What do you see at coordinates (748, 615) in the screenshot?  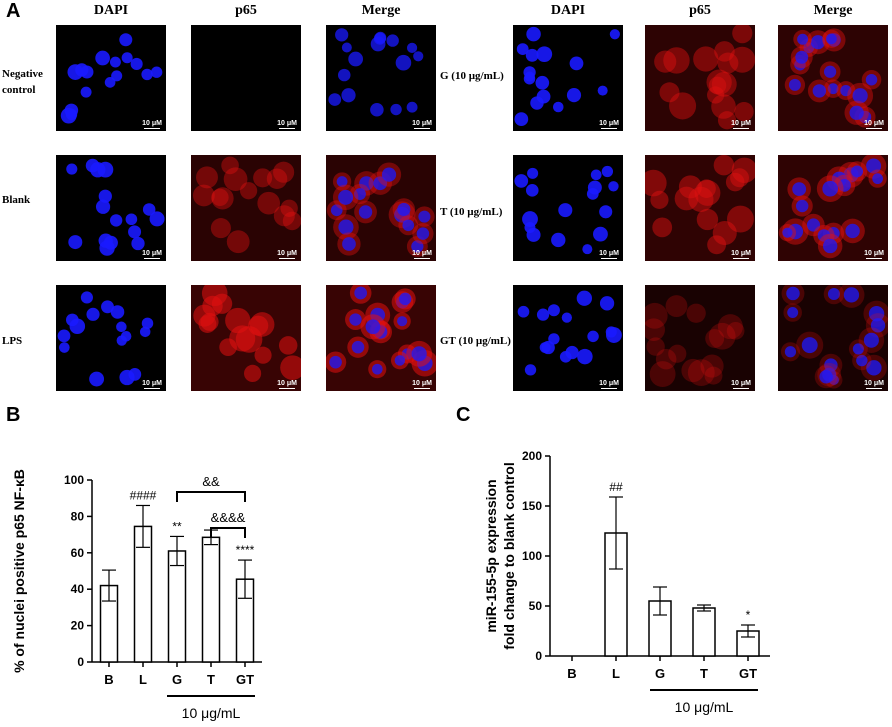 I see `significance-GT: *` at bounding box center [748, 615].